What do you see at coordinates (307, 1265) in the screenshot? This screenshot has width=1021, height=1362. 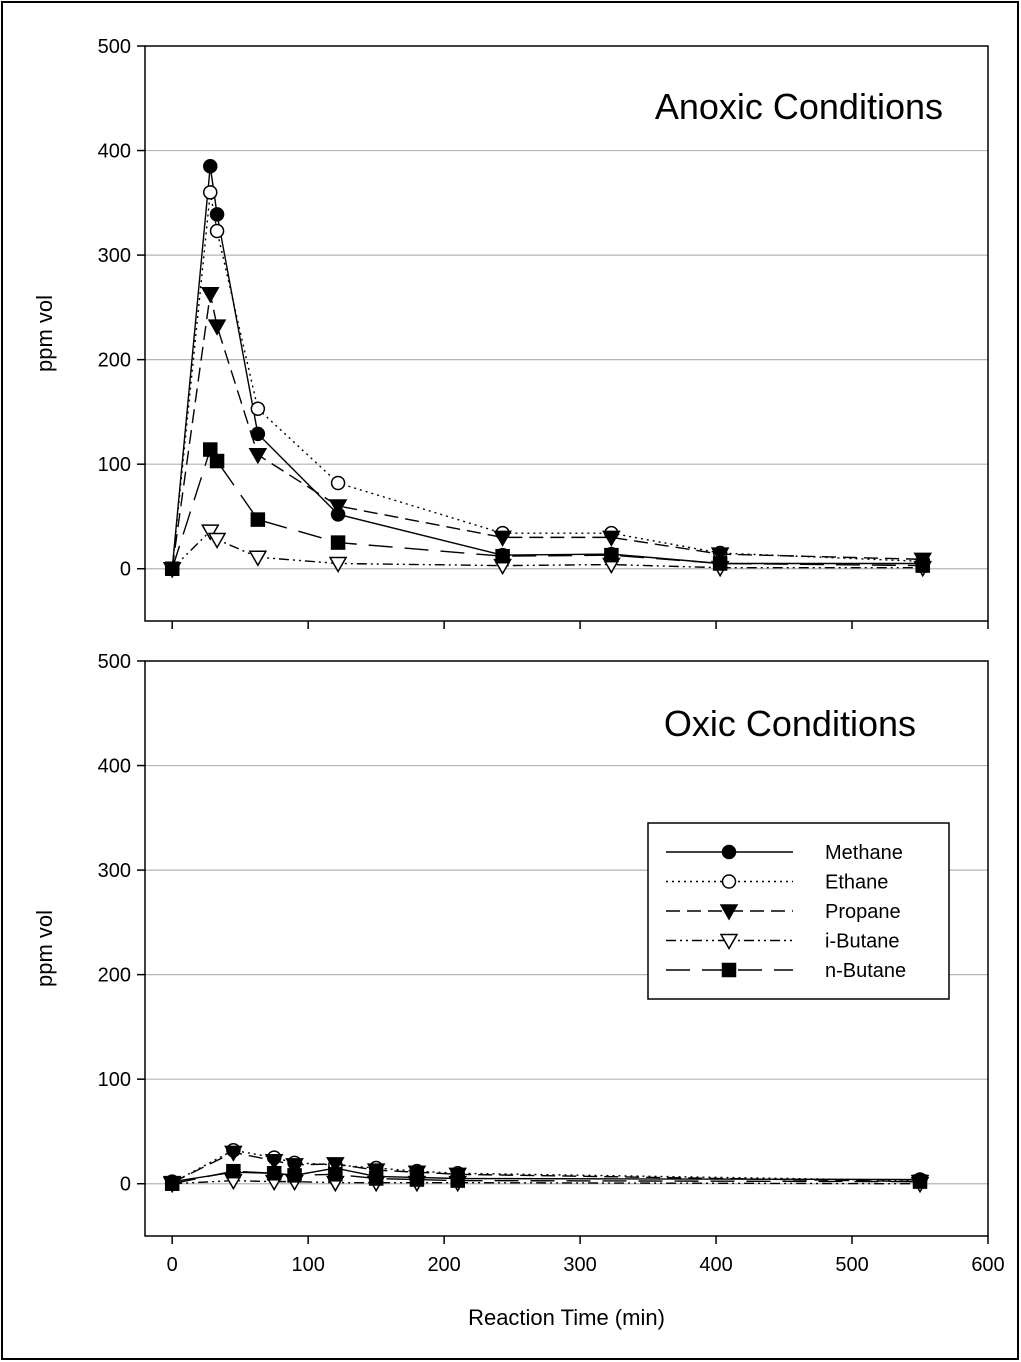 I see `x-tick-label: 100` at bounding box center [307, 1265].